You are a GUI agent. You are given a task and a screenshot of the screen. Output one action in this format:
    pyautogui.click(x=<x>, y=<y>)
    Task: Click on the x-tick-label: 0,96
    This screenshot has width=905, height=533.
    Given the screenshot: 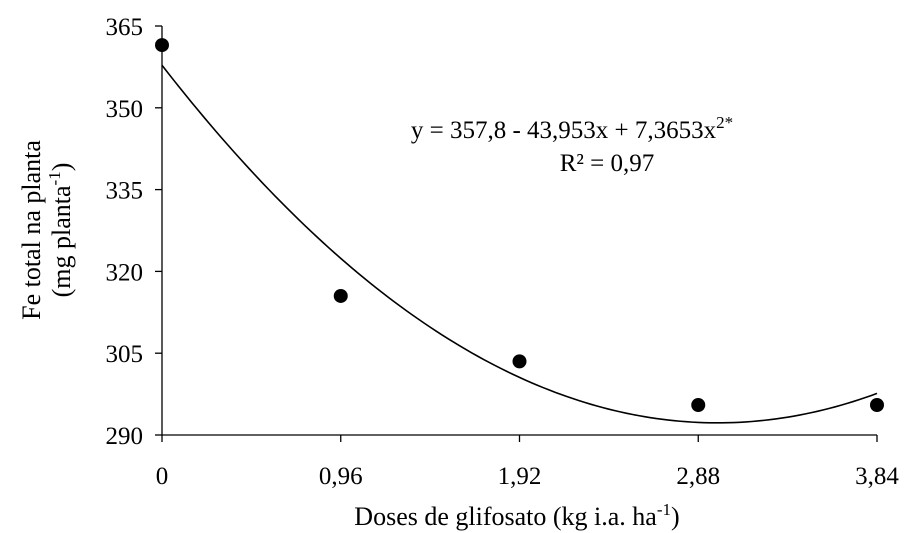 What is the action you would take?
    pyautogui.click(x=341, y=476)
    